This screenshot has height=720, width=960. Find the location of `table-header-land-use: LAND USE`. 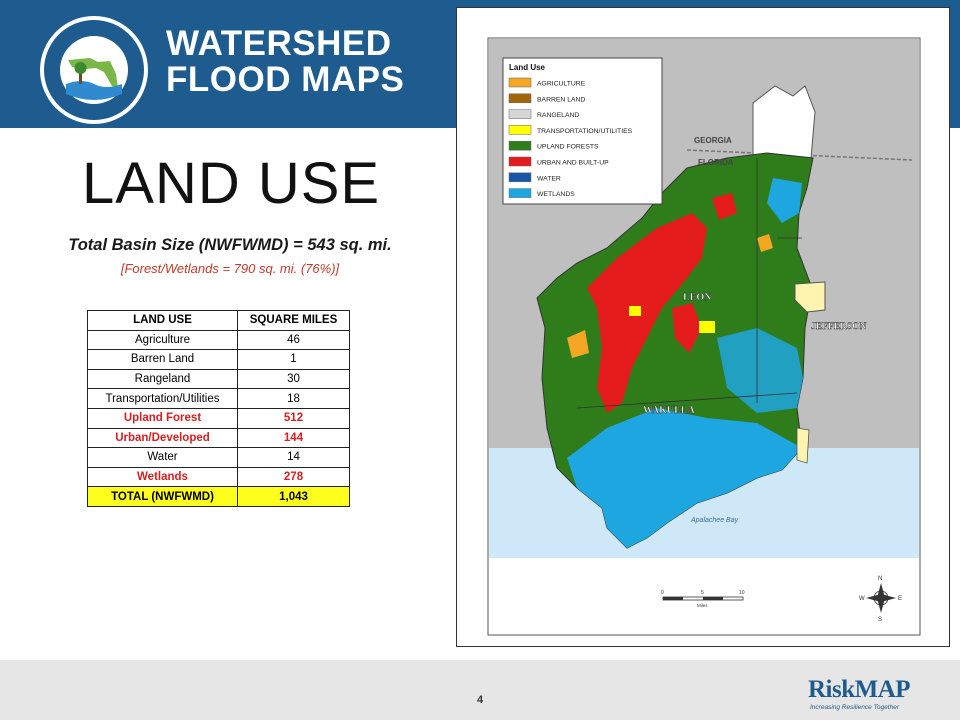

table-header-land-use: LAND USE is located at coordinates (162, 320).